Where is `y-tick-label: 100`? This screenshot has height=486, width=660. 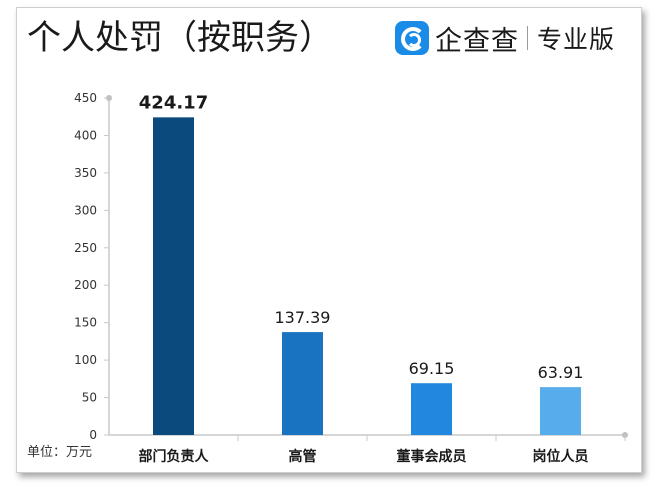 y-tick-label: 100 is located at coordinates (85, 360).